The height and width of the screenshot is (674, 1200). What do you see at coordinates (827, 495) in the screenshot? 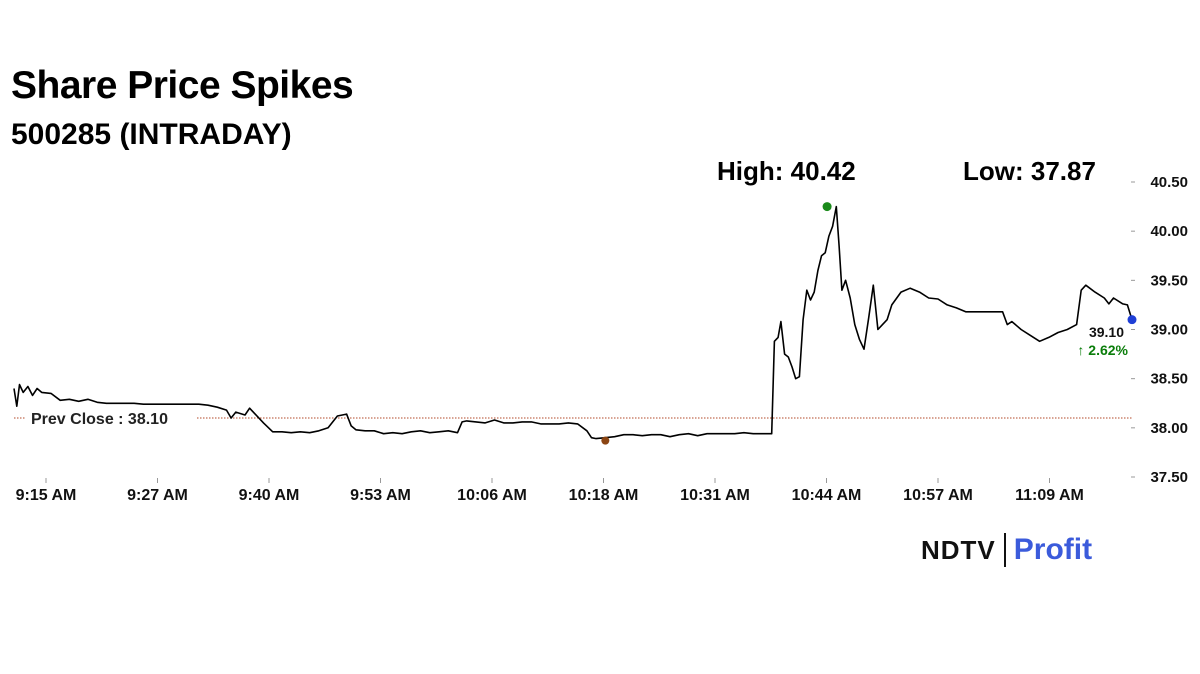
I see `x-tick-label: 10:44 AM` at bounding box center [827, 495].